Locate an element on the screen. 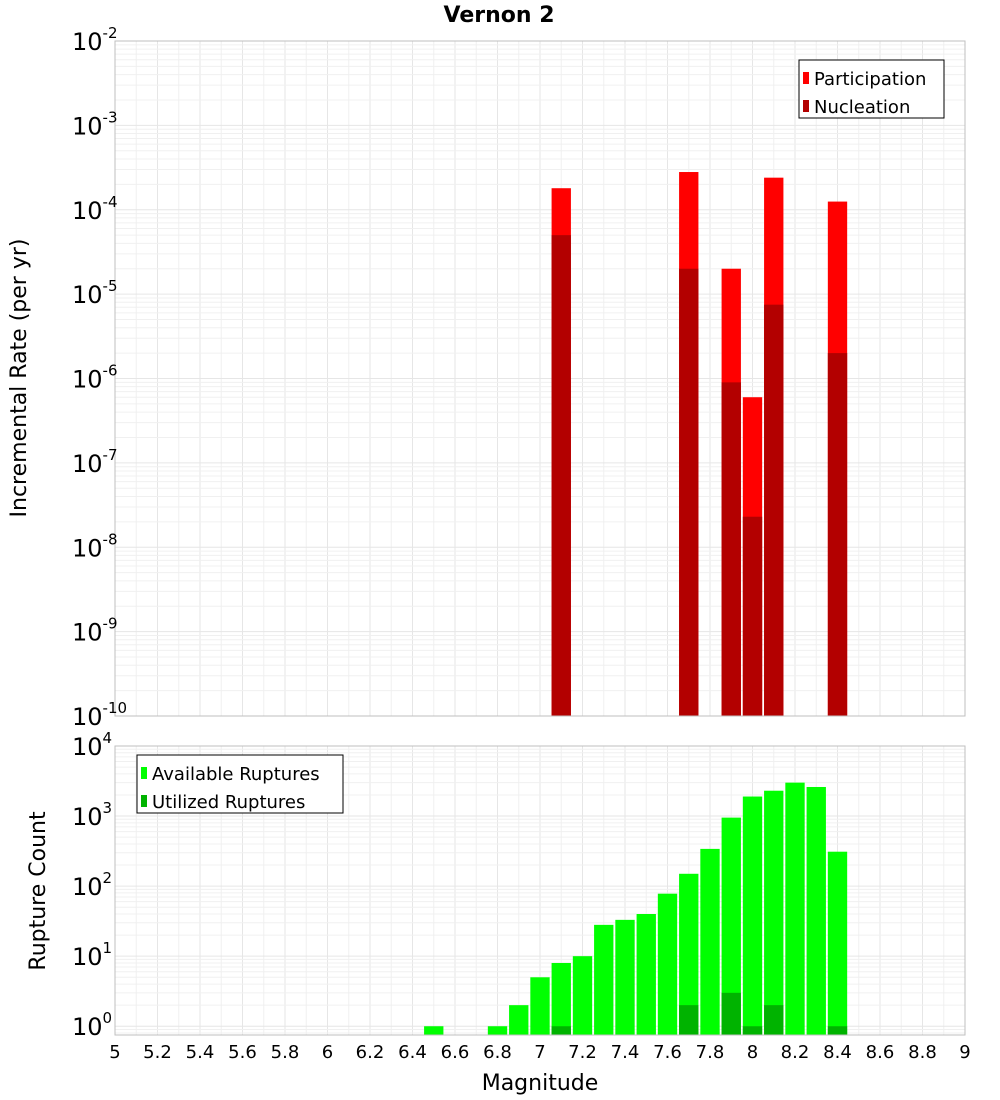 The width and height of the screenshot is (1000, 1100). y-tick-label: 10¹ is located at coordinates (92, 955).